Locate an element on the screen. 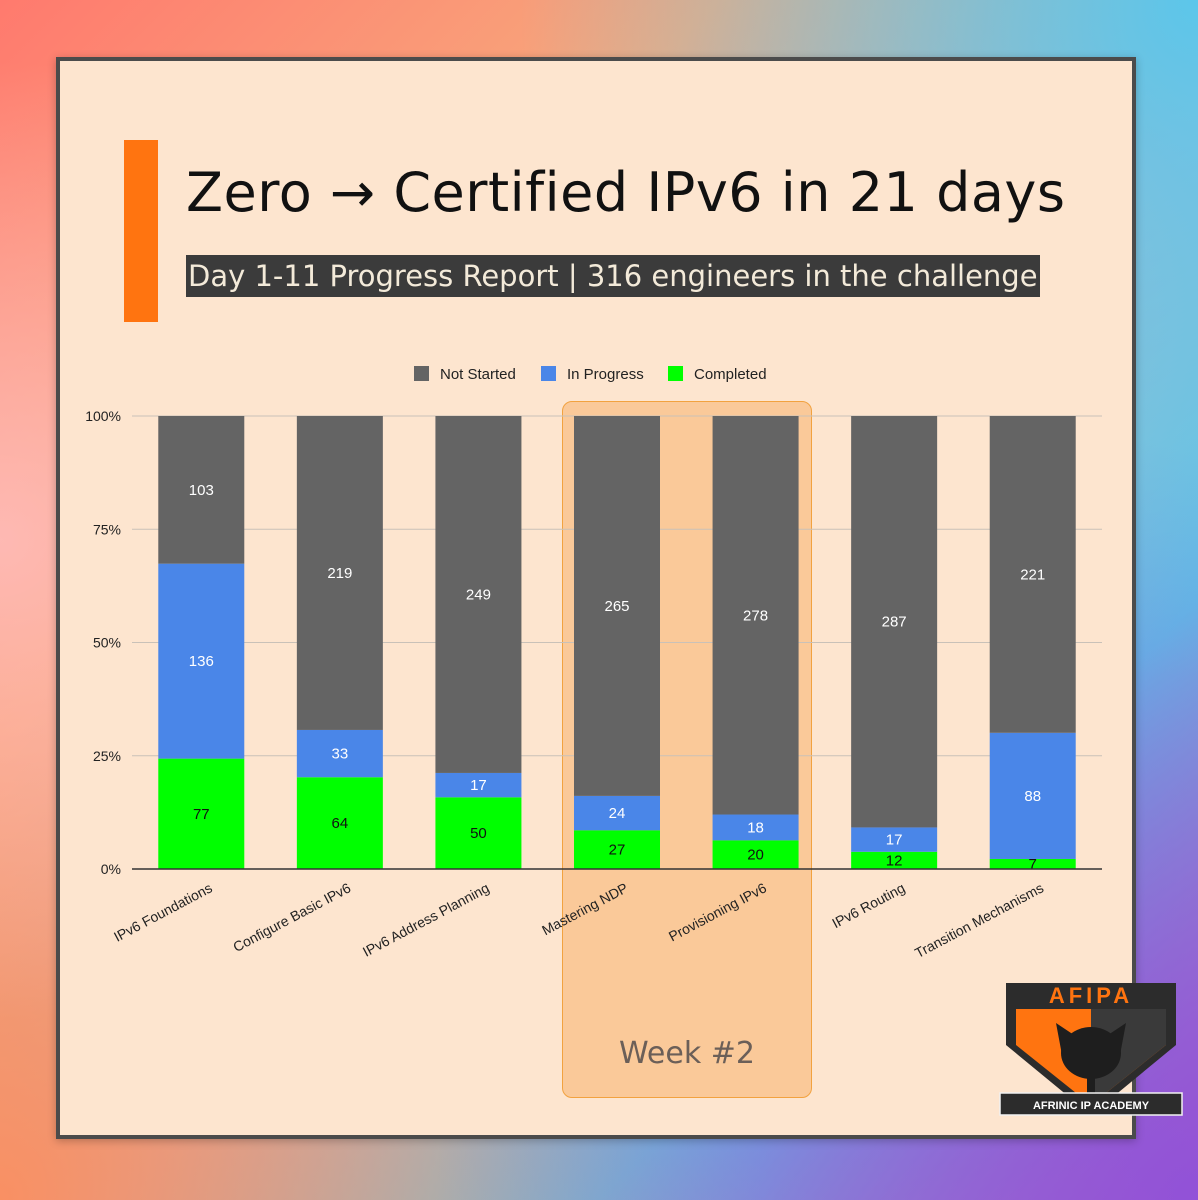 The width and height of the screenshot is (1198, 1200). data-label: 287 is located at coordinates (894, 622).